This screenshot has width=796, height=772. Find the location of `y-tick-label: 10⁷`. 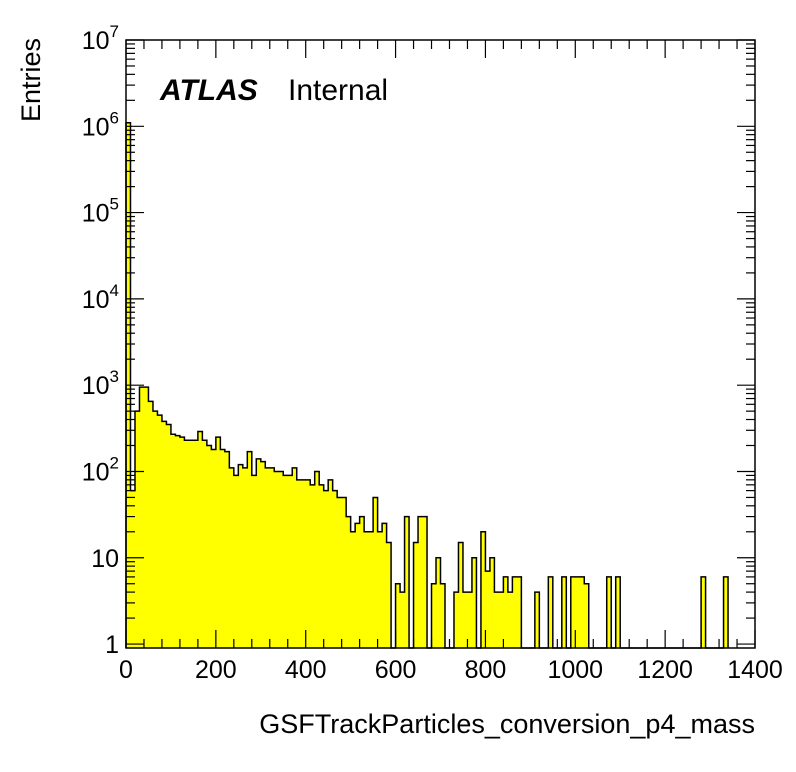

y-tick-label: 10⁷ is located at coordinates (100, 38).